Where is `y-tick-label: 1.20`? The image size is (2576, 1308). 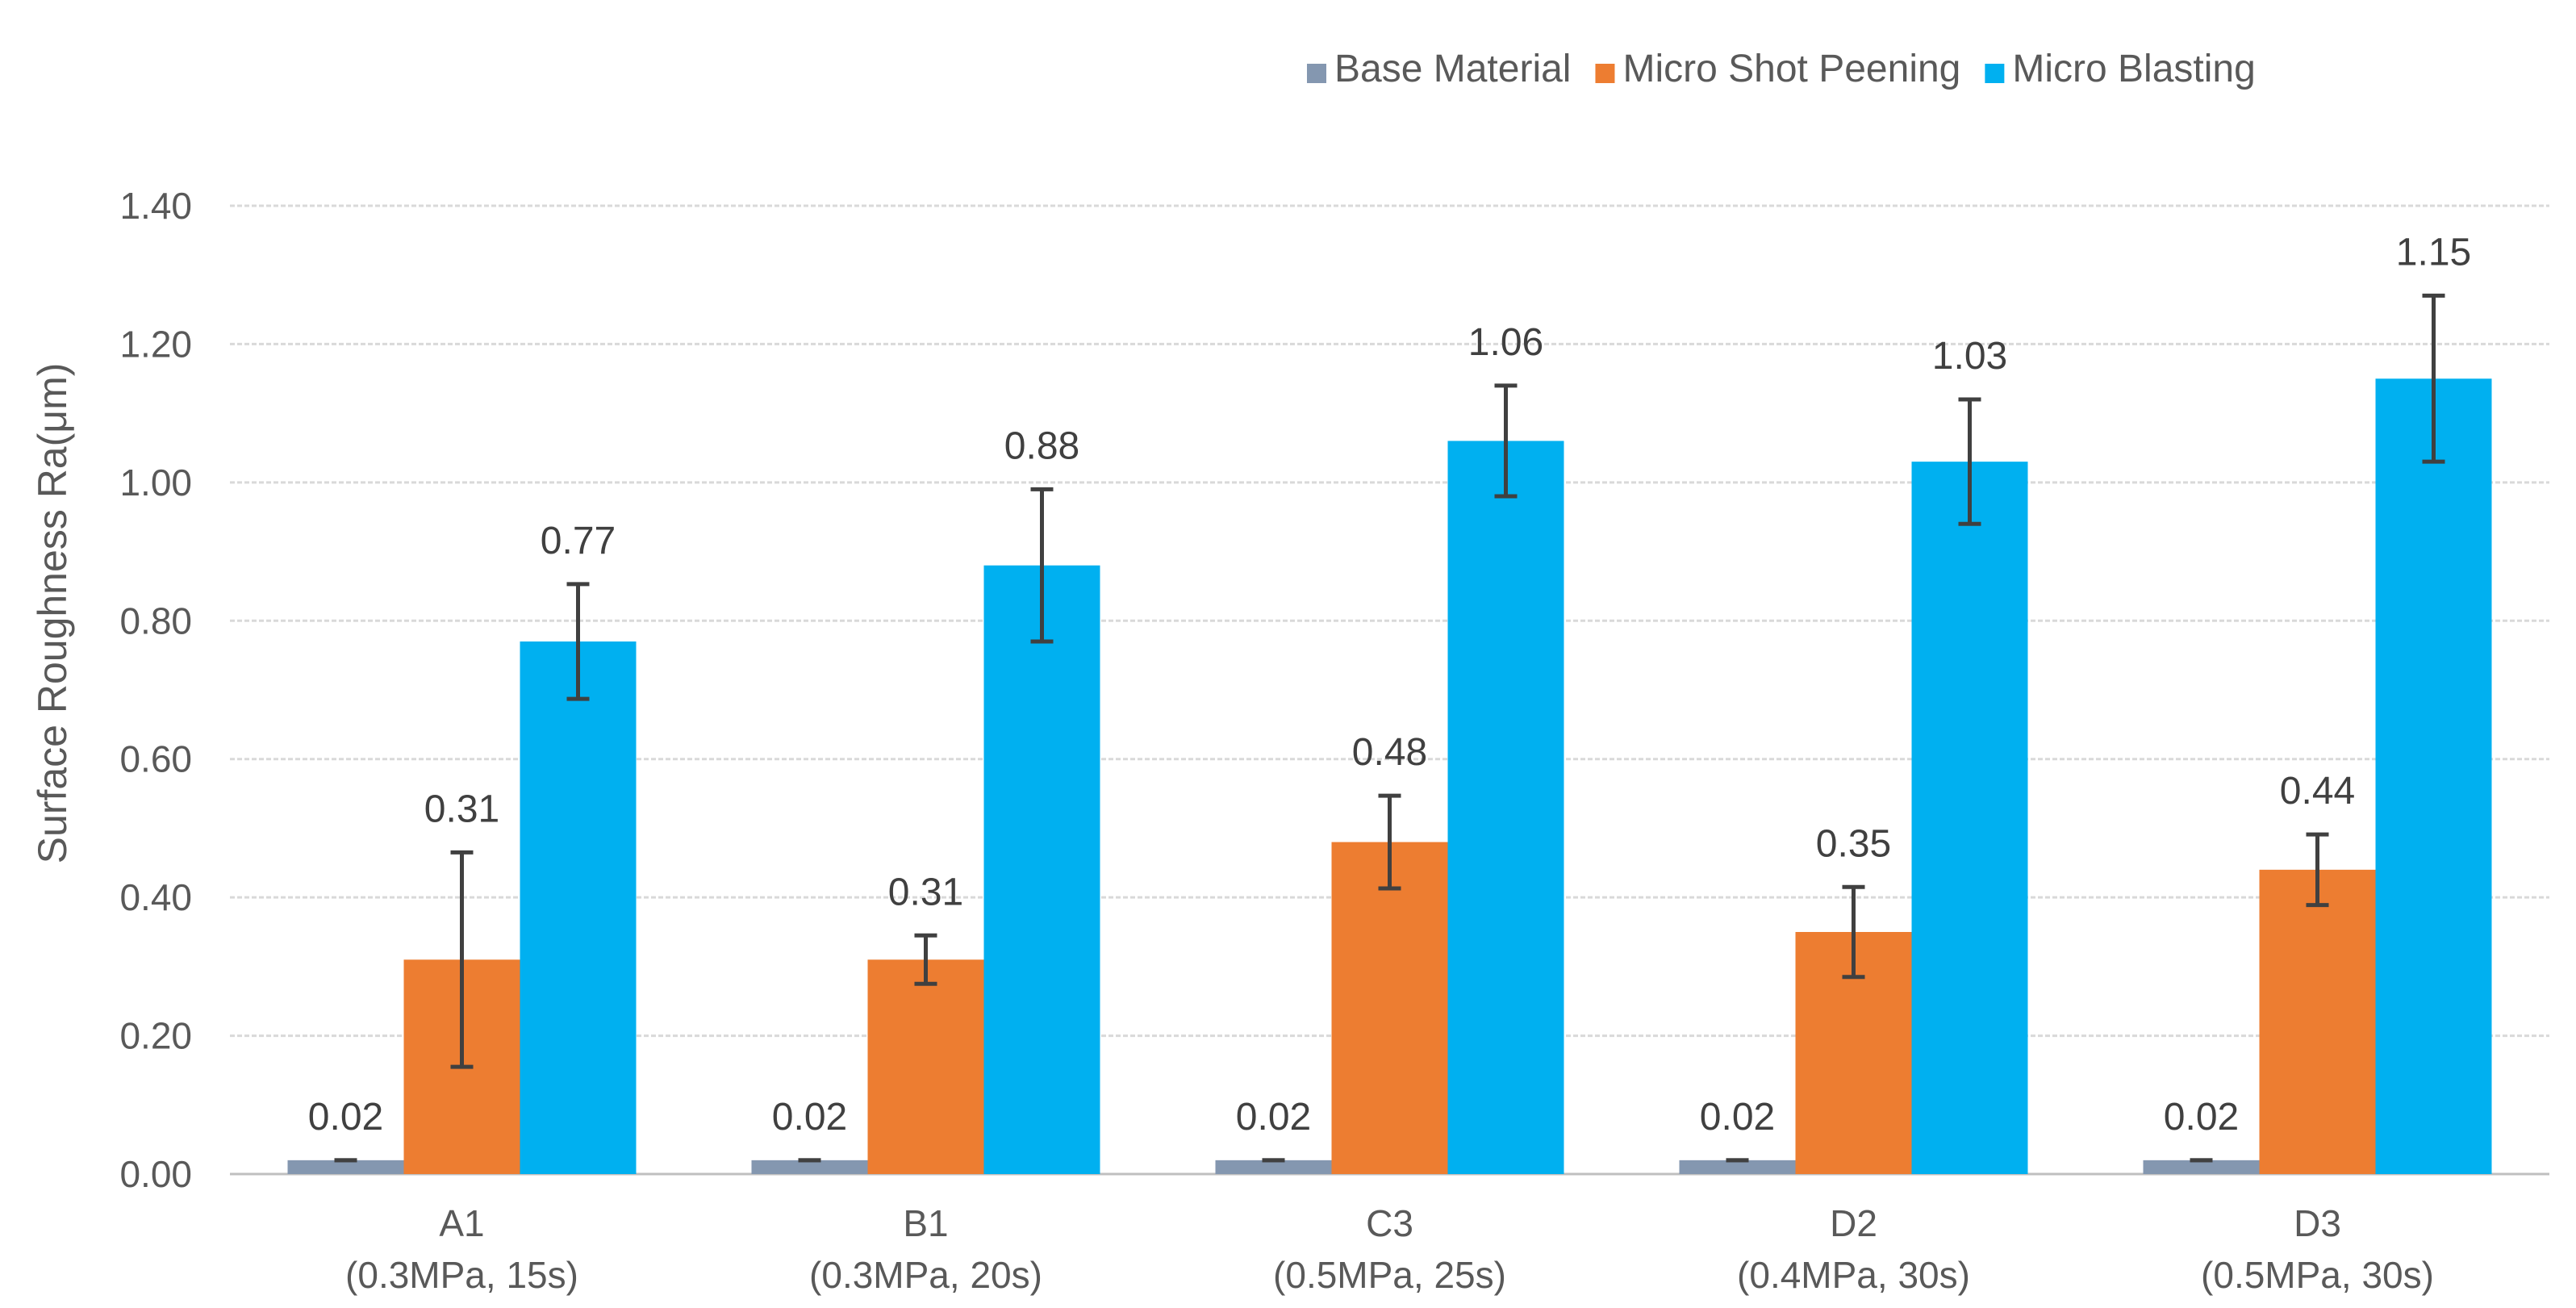 y-tick-label: 1.20 is located at coordinates (155, 344).